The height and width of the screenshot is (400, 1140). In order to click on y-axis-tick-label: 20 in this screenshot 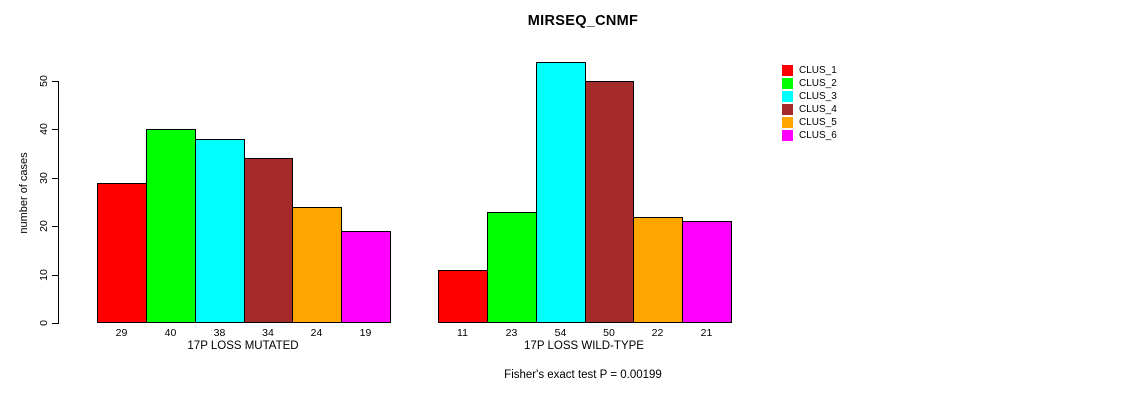, I will do `click(44, 226)`.